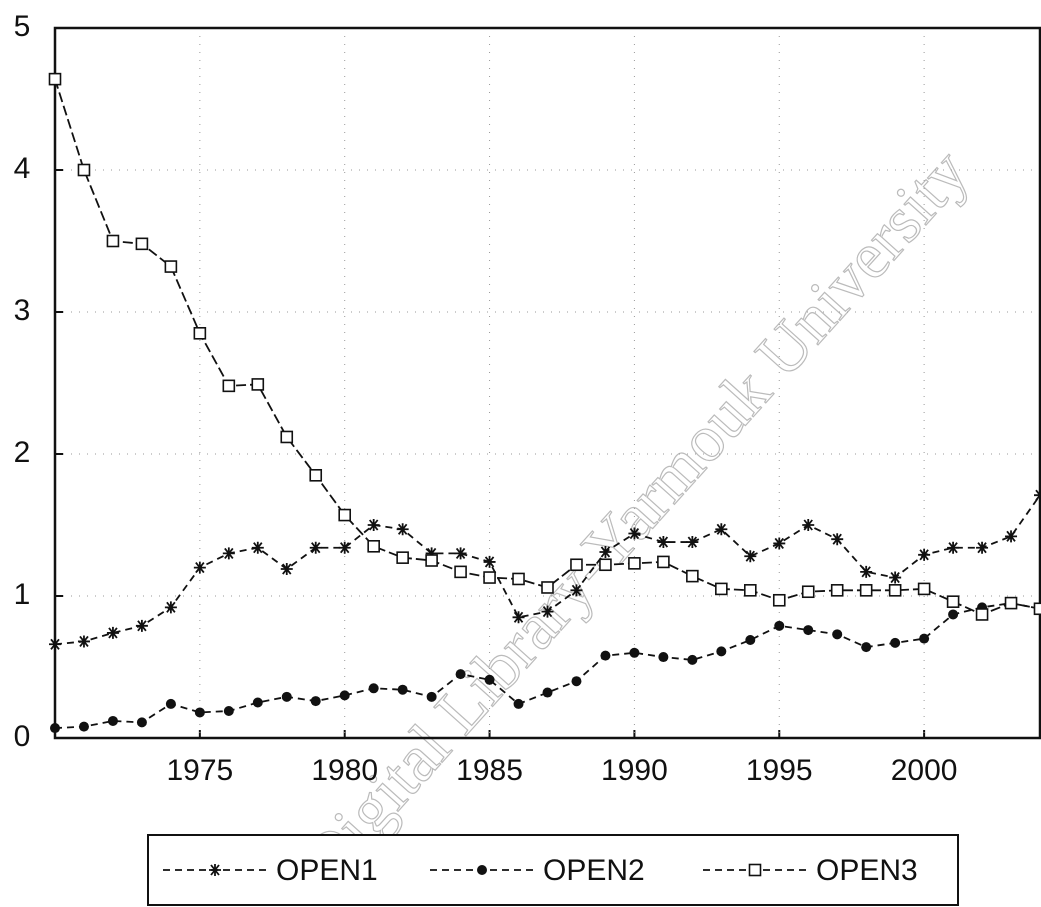 This screenshot has width=1041, height=907. I want to click on x-tick-label: 2000, so click(924, 770).